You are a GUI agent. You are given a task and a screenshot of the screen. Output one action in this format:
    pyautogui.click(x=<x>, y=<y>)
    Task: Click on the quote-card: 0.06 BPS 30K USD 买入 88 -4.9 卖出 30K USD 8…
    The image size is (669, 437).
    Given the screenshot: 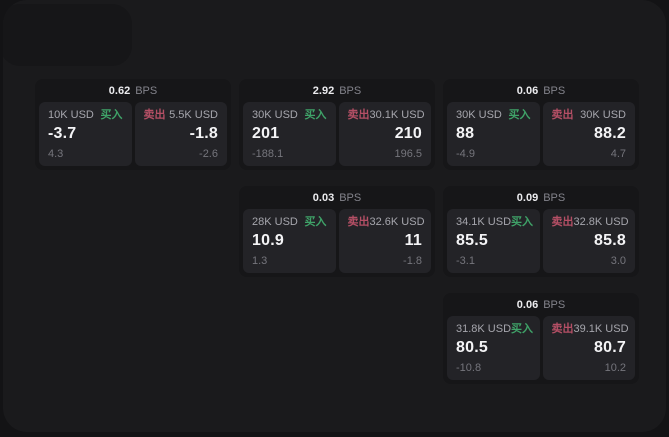 What is the action you would take?
    pyautogui.click(x=541, y=124)
    